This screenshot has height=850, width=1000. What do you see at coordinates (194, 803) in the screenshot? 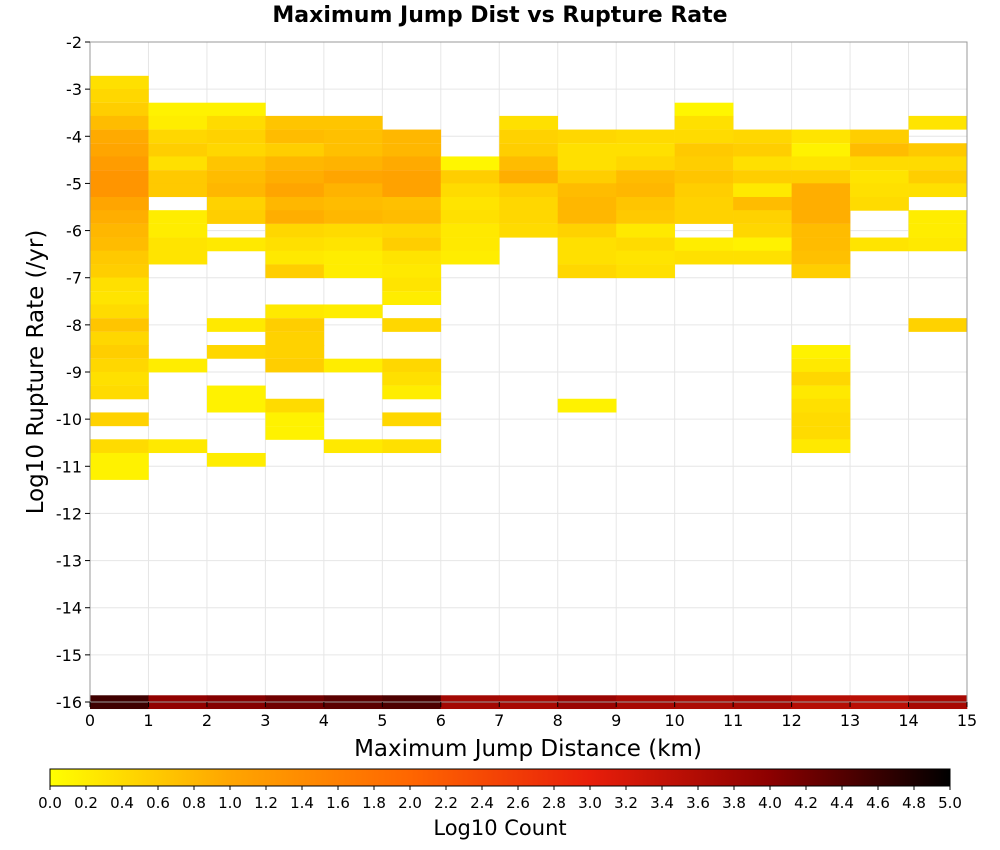
I see `colorbar-tick-label: 0.8` at bounding box center [194, 803].